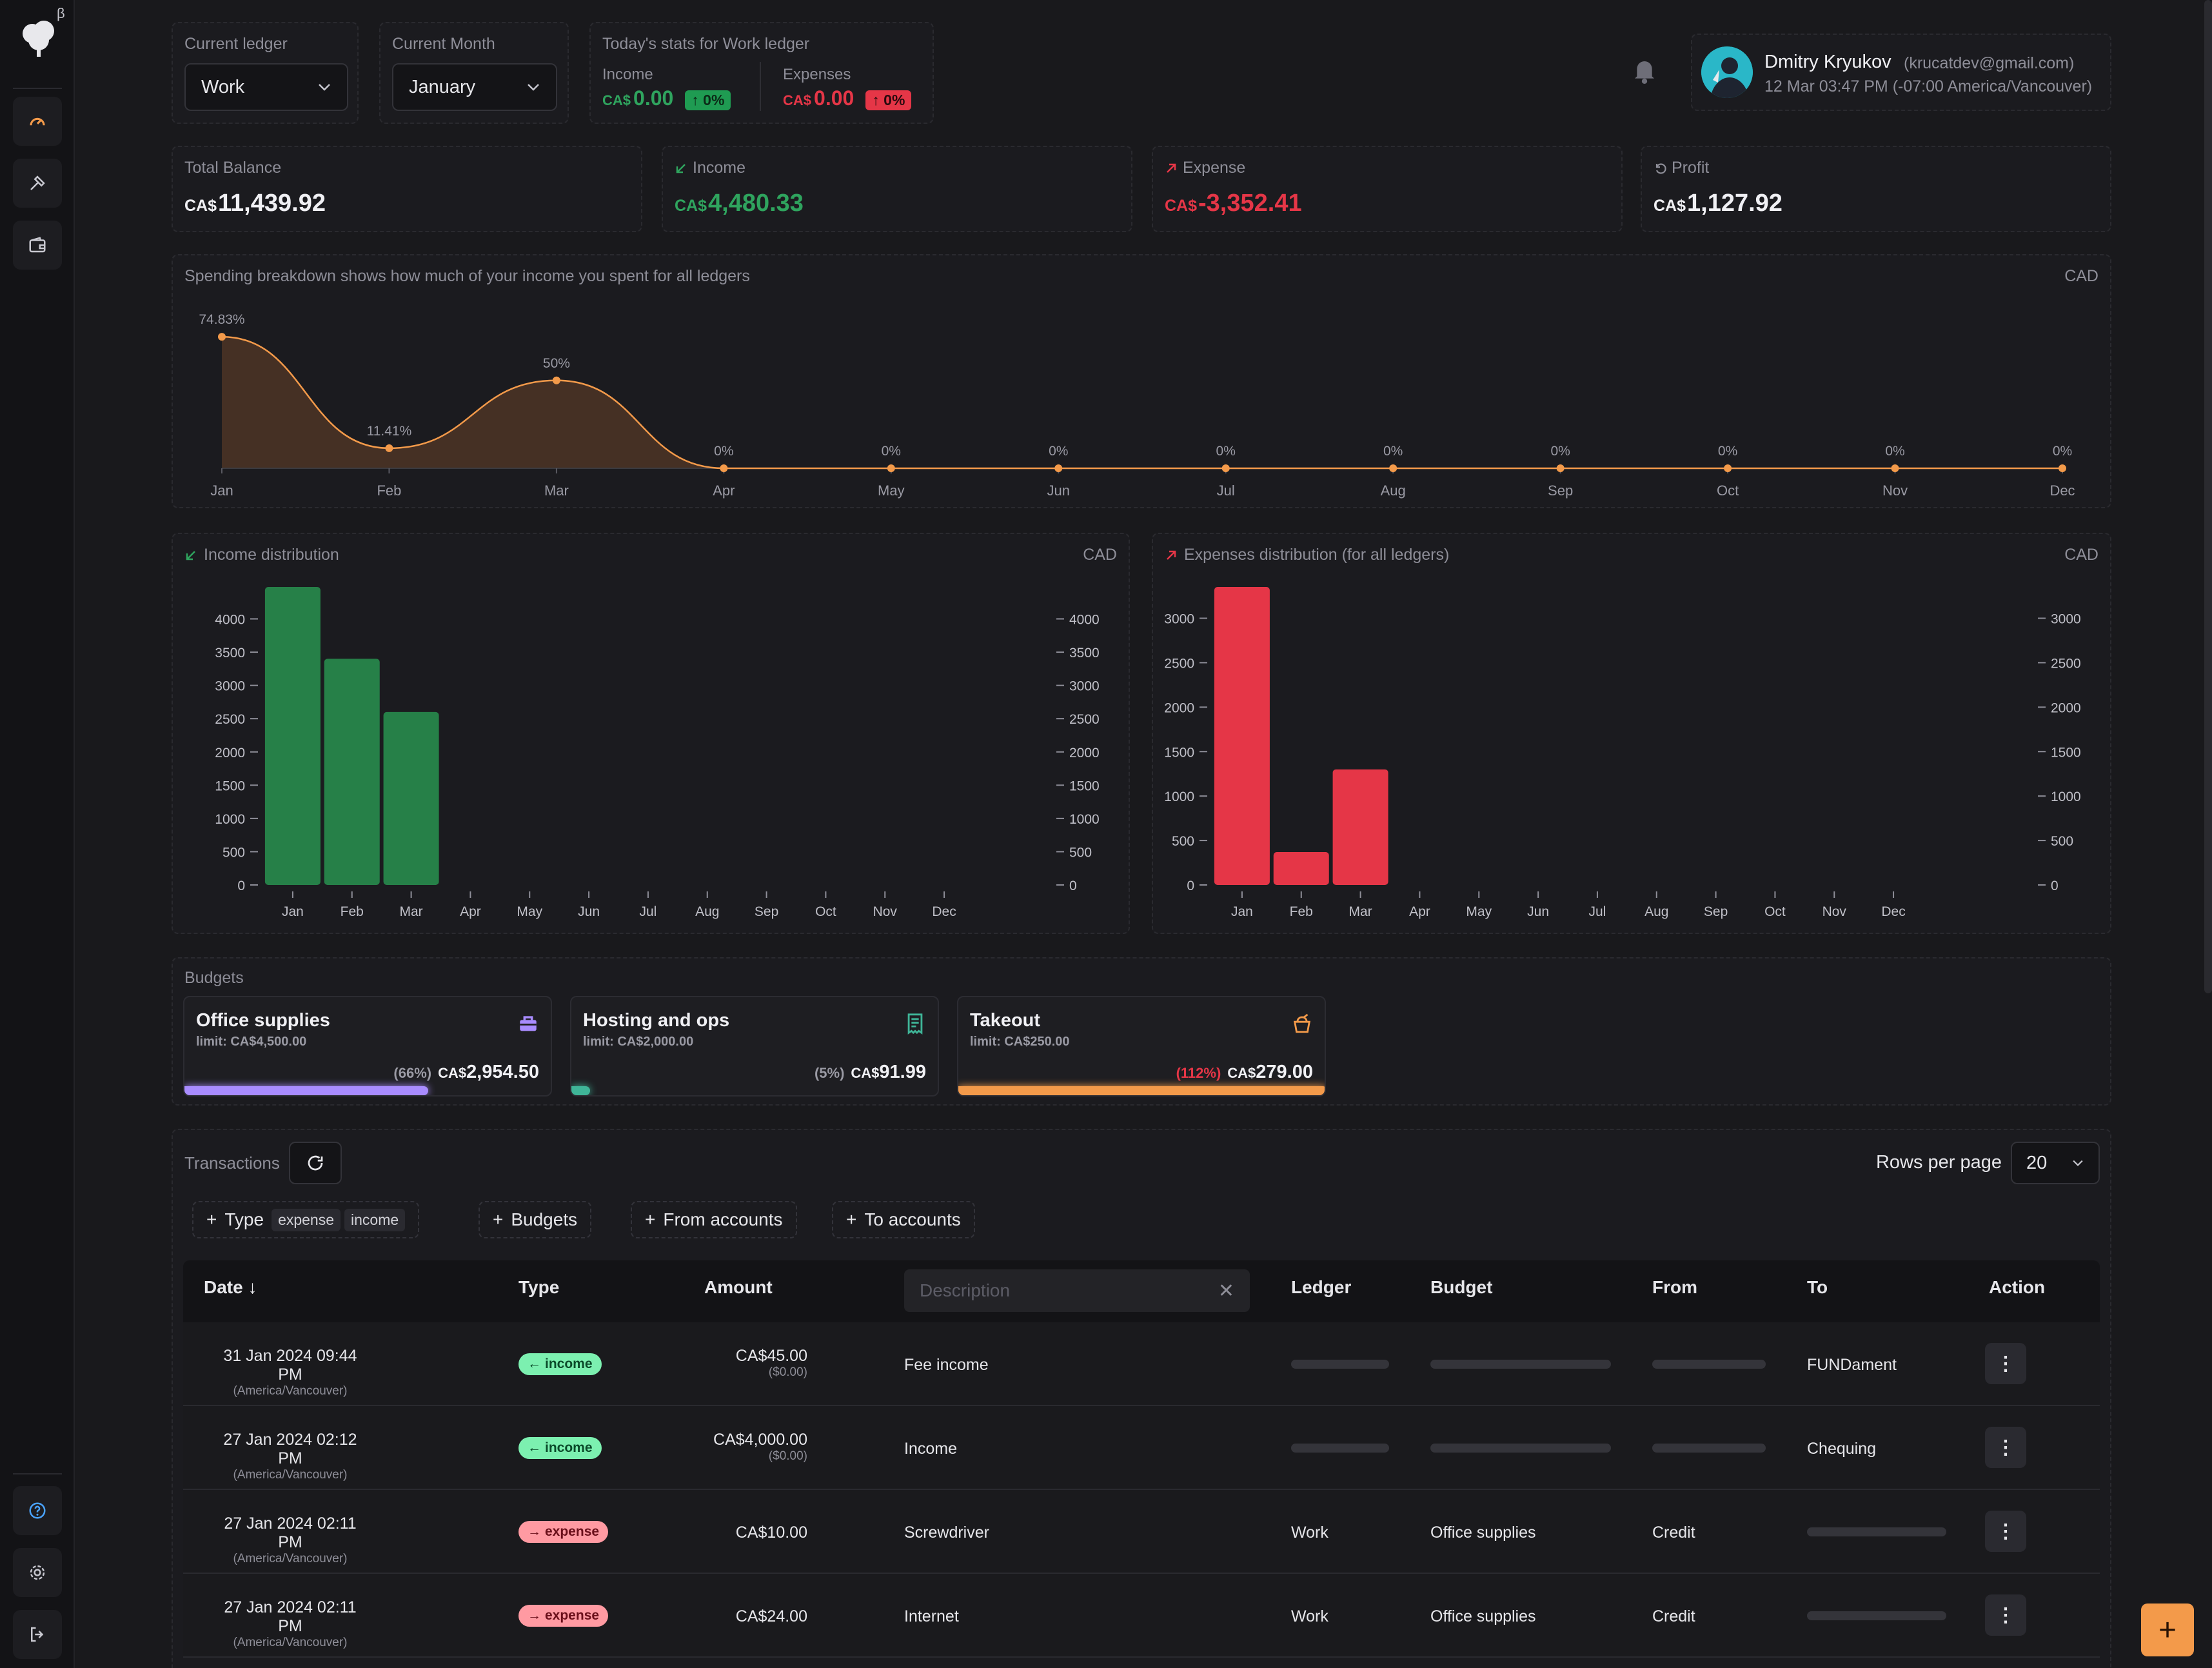 This screenshot has height=1668, width=2212. Describe the element at coordinates (1393, 490) in the screenshot. I see `spending-x-tick-label: Aug` at that location.